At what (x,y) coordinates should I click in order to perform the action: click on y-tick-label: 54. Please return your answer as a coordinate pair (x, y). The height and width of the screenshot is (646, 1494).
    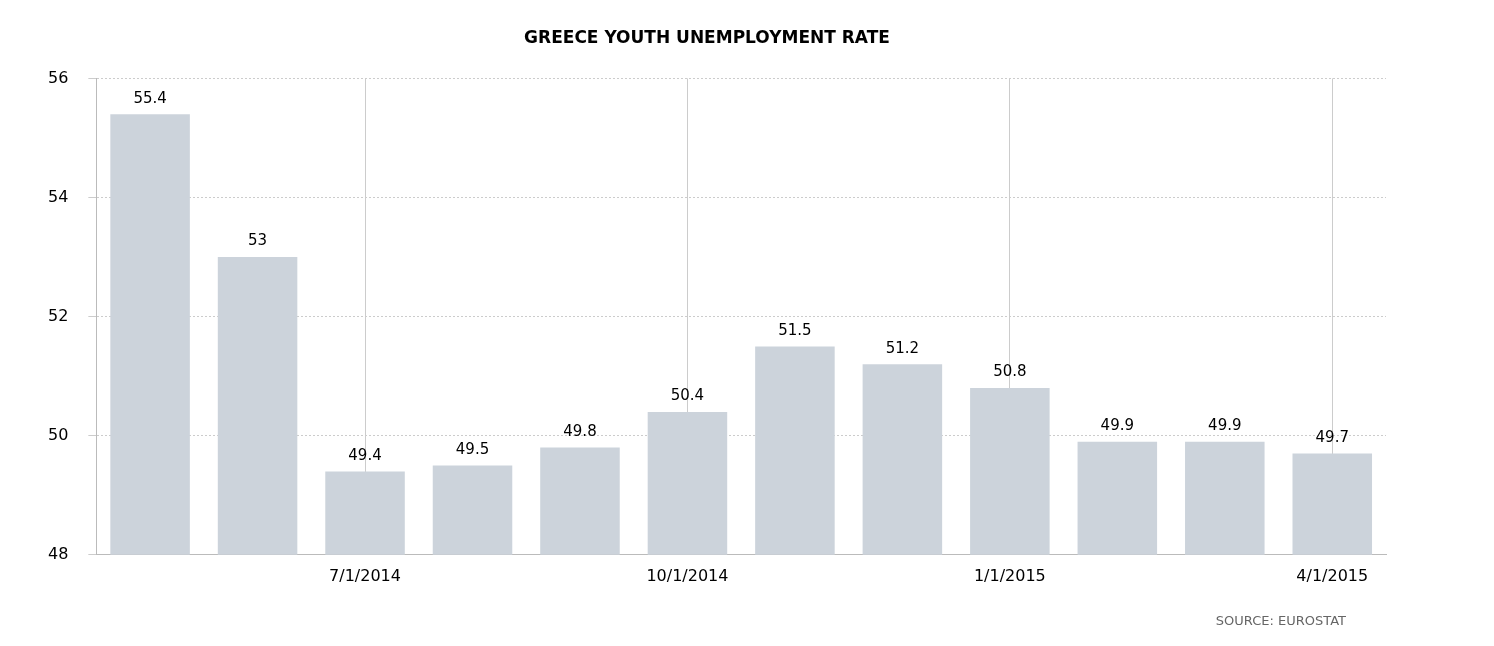
    Looking at the image, I should click on (58, 196).